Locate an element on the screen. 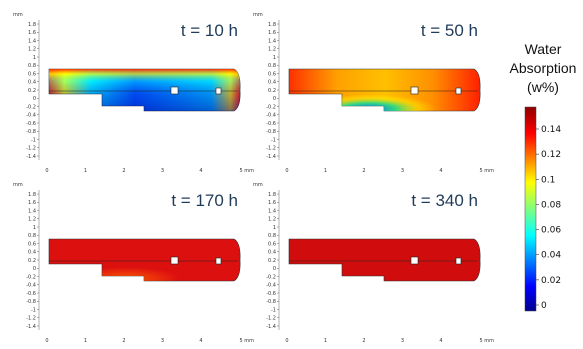 This screenshot has width=583, height=349. colorbar-title-line-2: Absorption is located at coordinates (543, 68).